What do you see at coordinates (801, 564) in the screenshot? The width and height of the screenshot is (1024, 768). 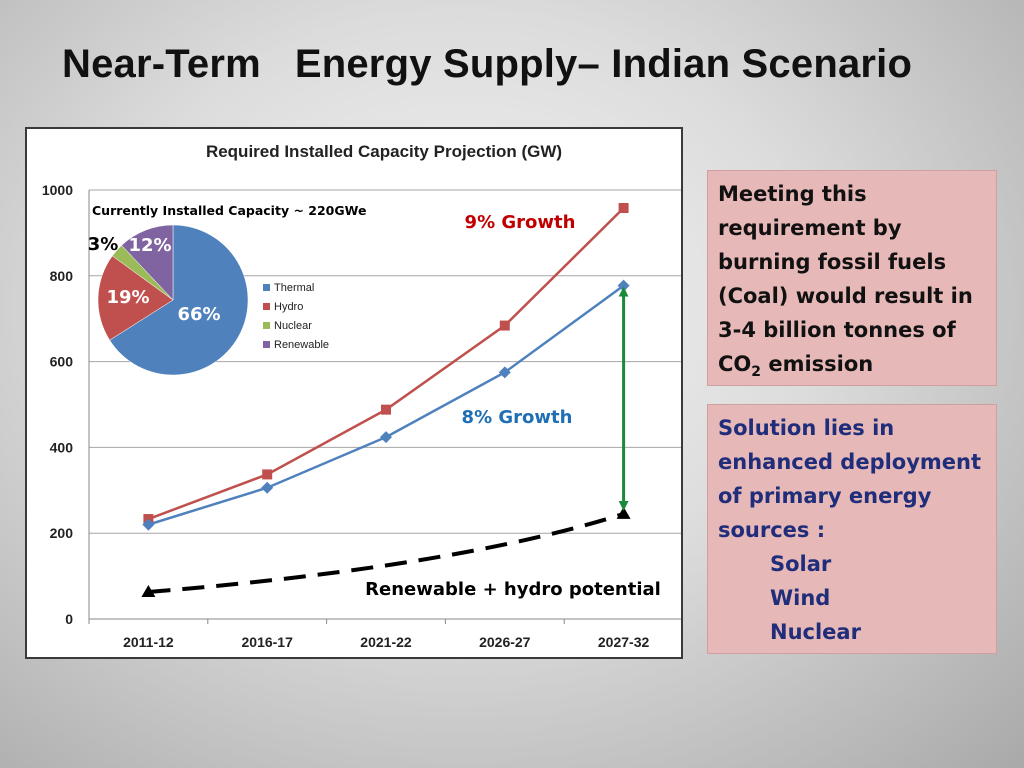 I see `solution-option-solar: Solar` at bounding box center [801, 564].